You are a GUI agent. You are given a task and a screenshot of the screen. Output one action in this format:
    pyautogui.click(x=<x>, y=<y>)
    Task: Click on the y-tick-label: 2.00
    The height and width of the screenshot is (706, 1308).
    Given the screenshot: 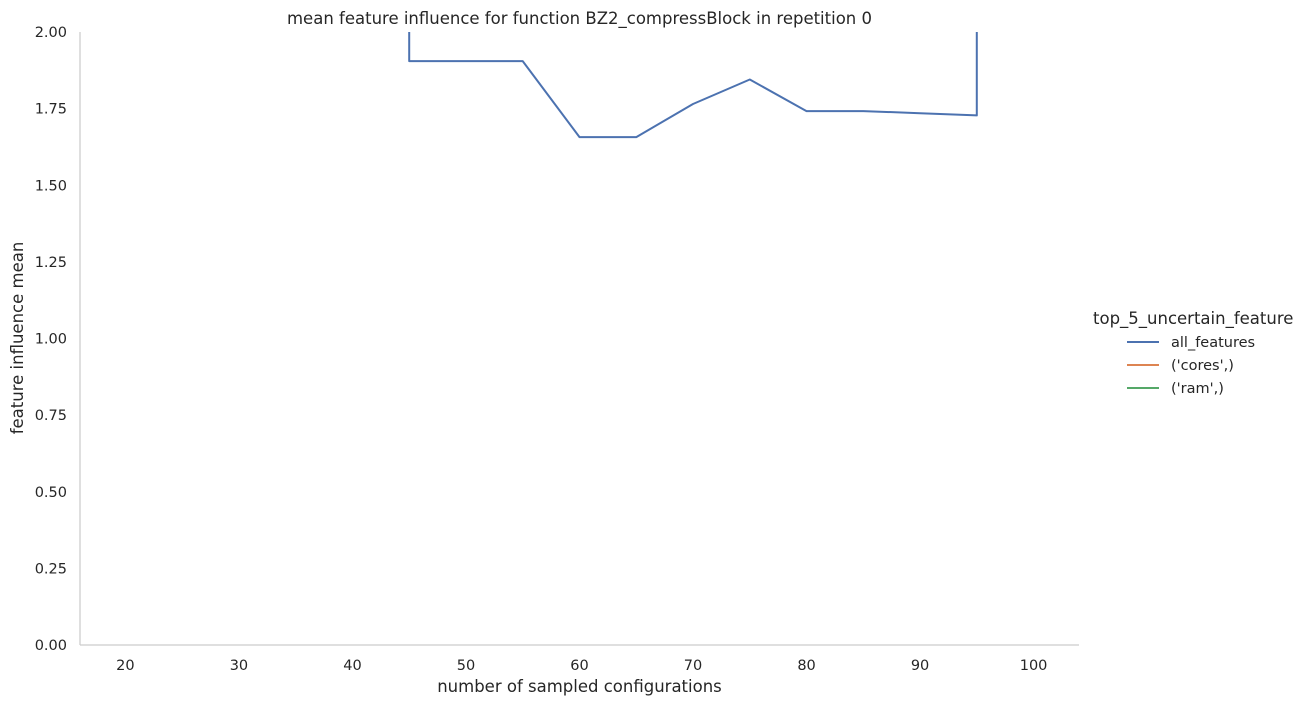 What is the action you would take?
    pyautogui.click(x=51, y=33)
    